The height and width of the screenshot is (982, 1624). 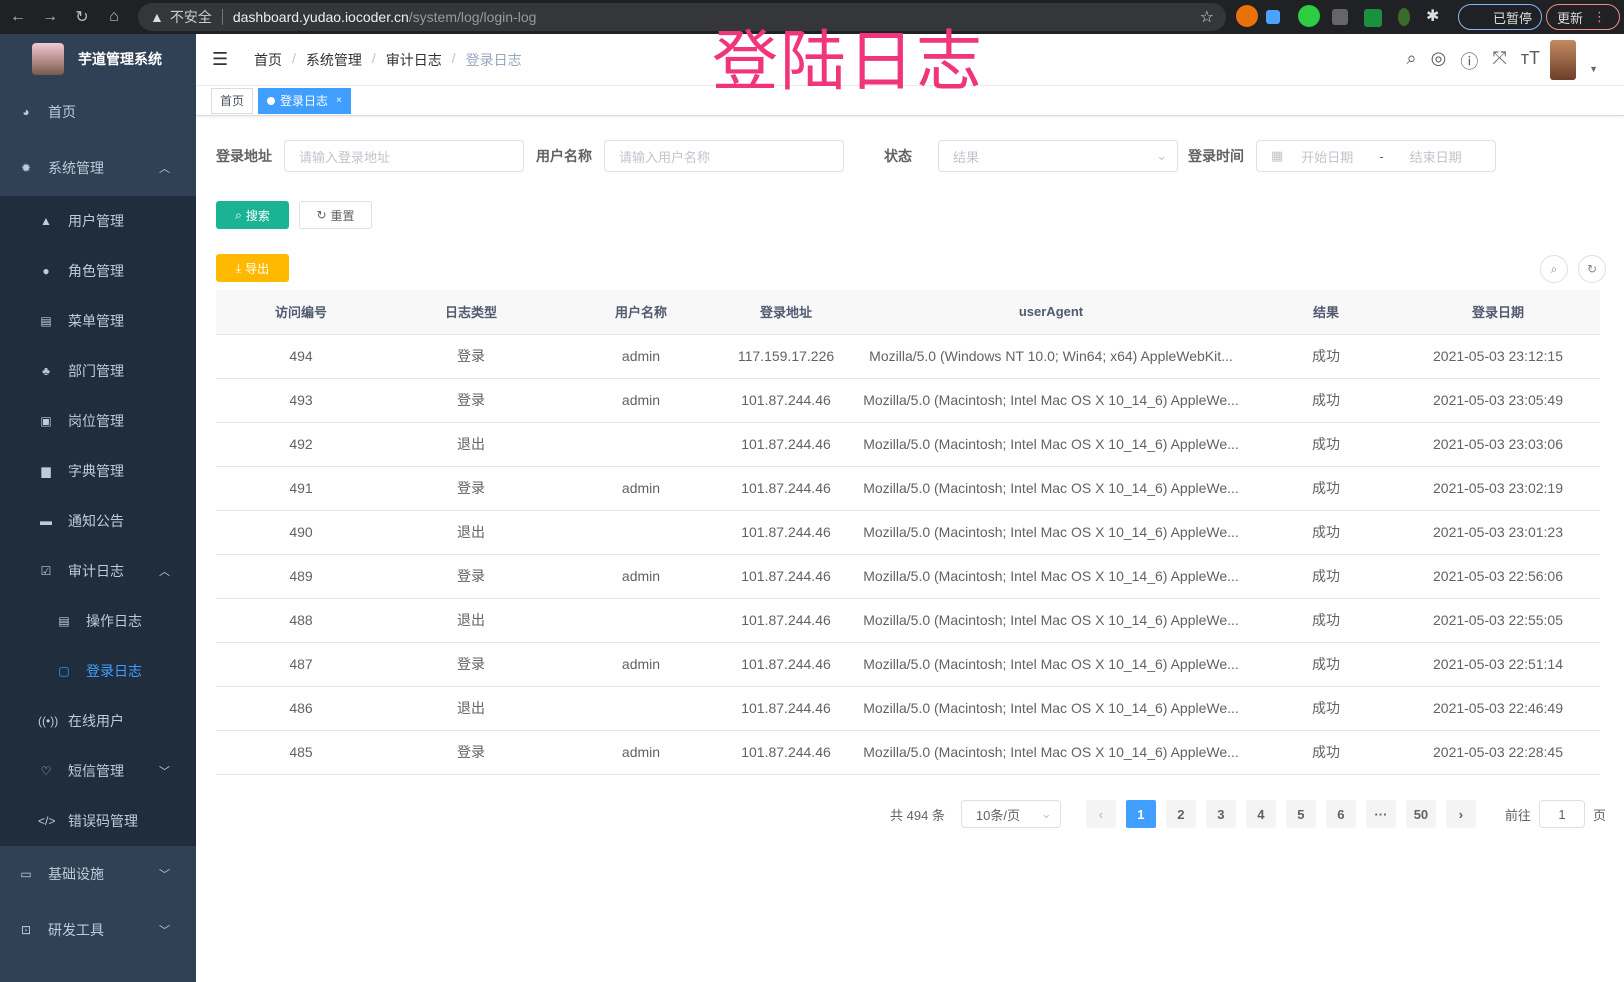 I want to click on sidebar-item-user: ▲ 用户管理, so click(x=98, y=221).